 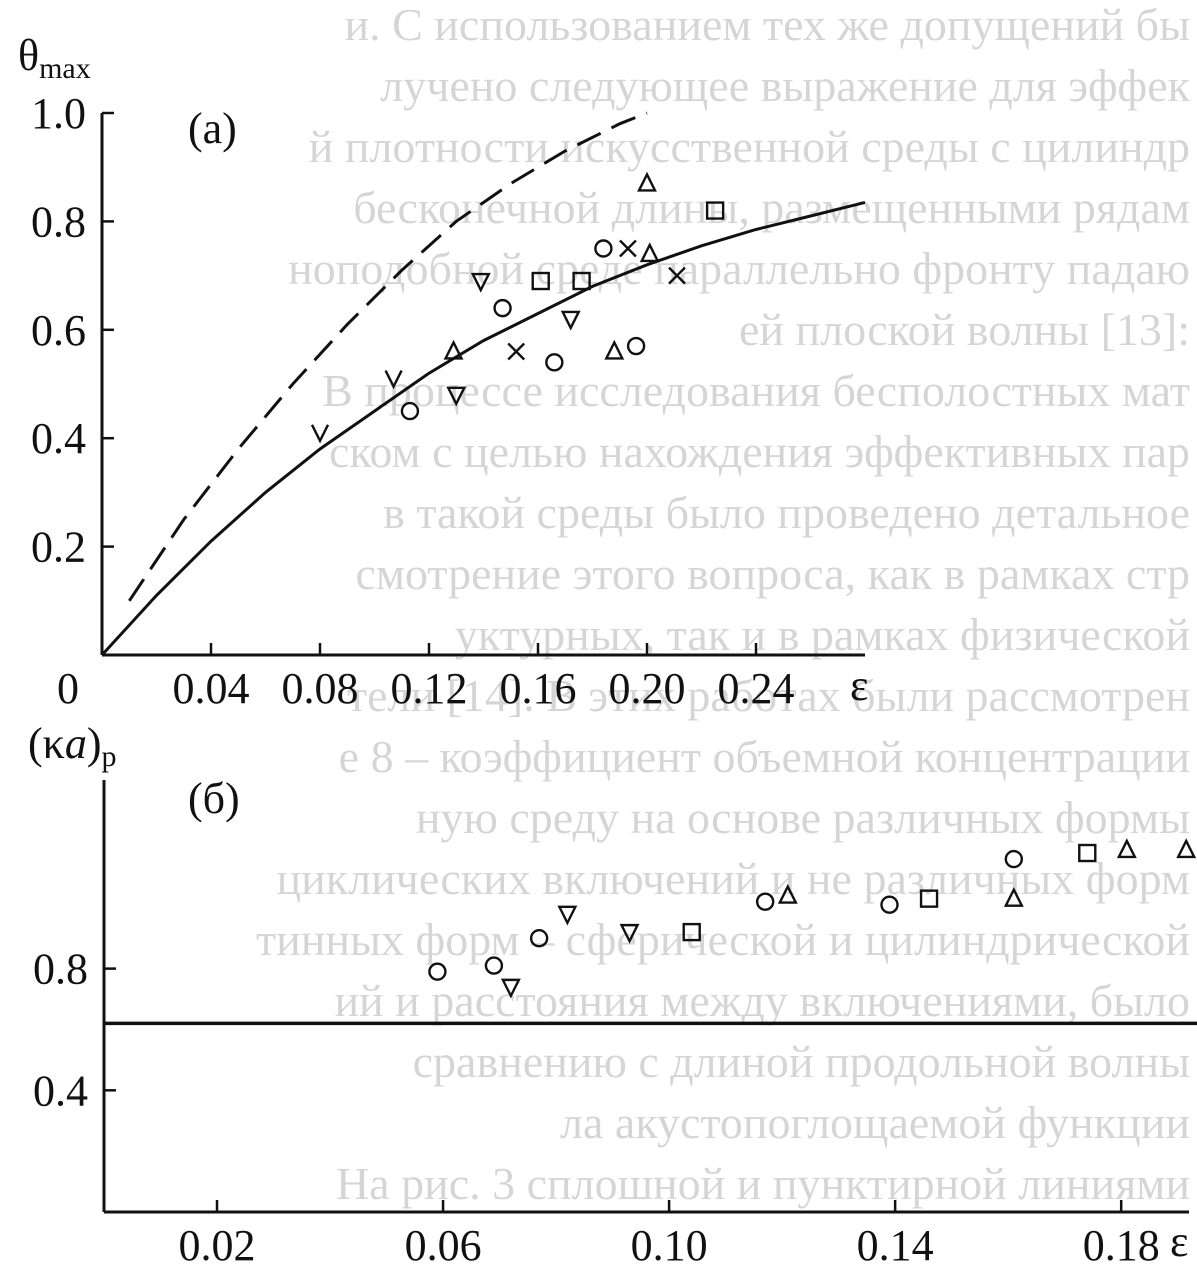 What do you see at coordinates (859, 685) in the screenshot?
I see `xlabel-a: ε` at bounding box center [859, 685].